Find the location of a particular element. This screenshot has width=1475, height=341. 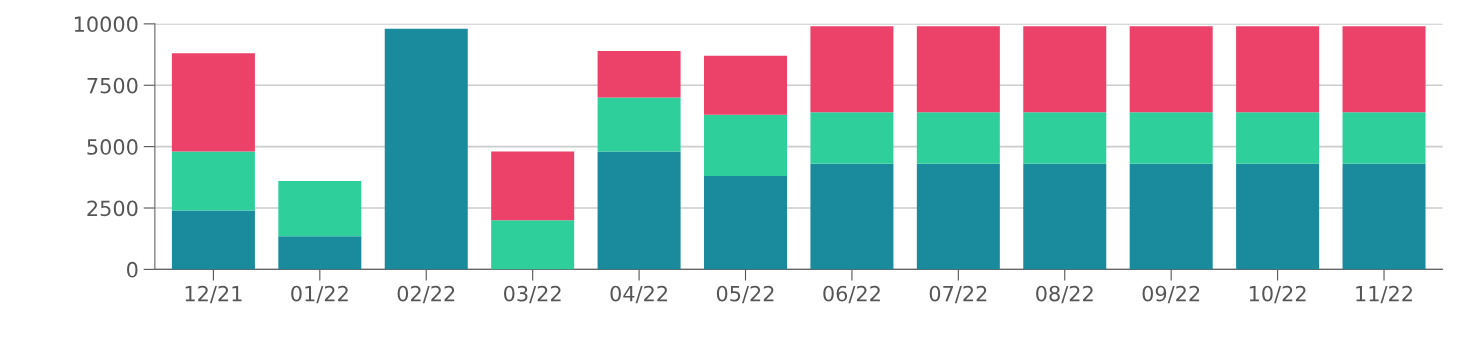

x-tick-label: 02/22 is located at coordinates (426, 294).